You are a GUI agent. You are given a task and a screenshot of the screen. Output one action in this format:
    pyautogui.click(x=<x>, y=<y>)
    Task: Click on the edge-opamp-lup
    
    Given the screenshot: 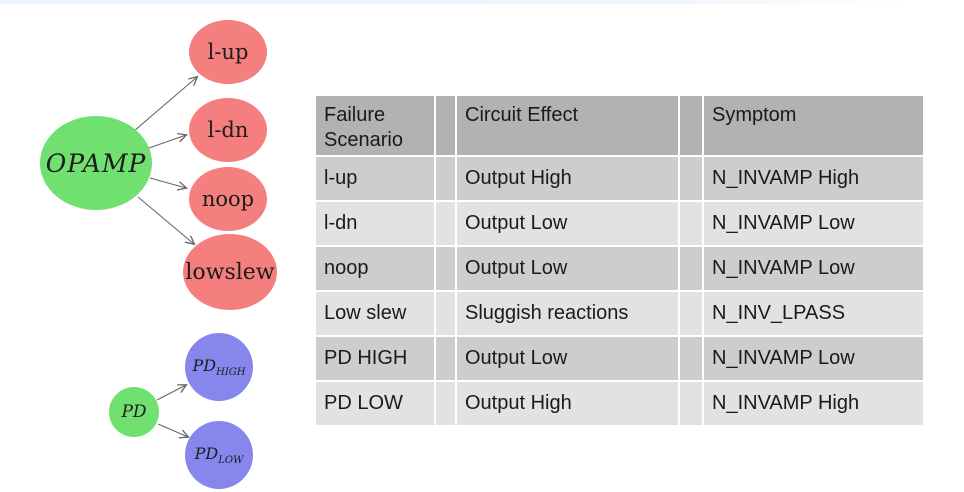 What is the action you would take?
    pyautogui.click(x=165, y=104)
    